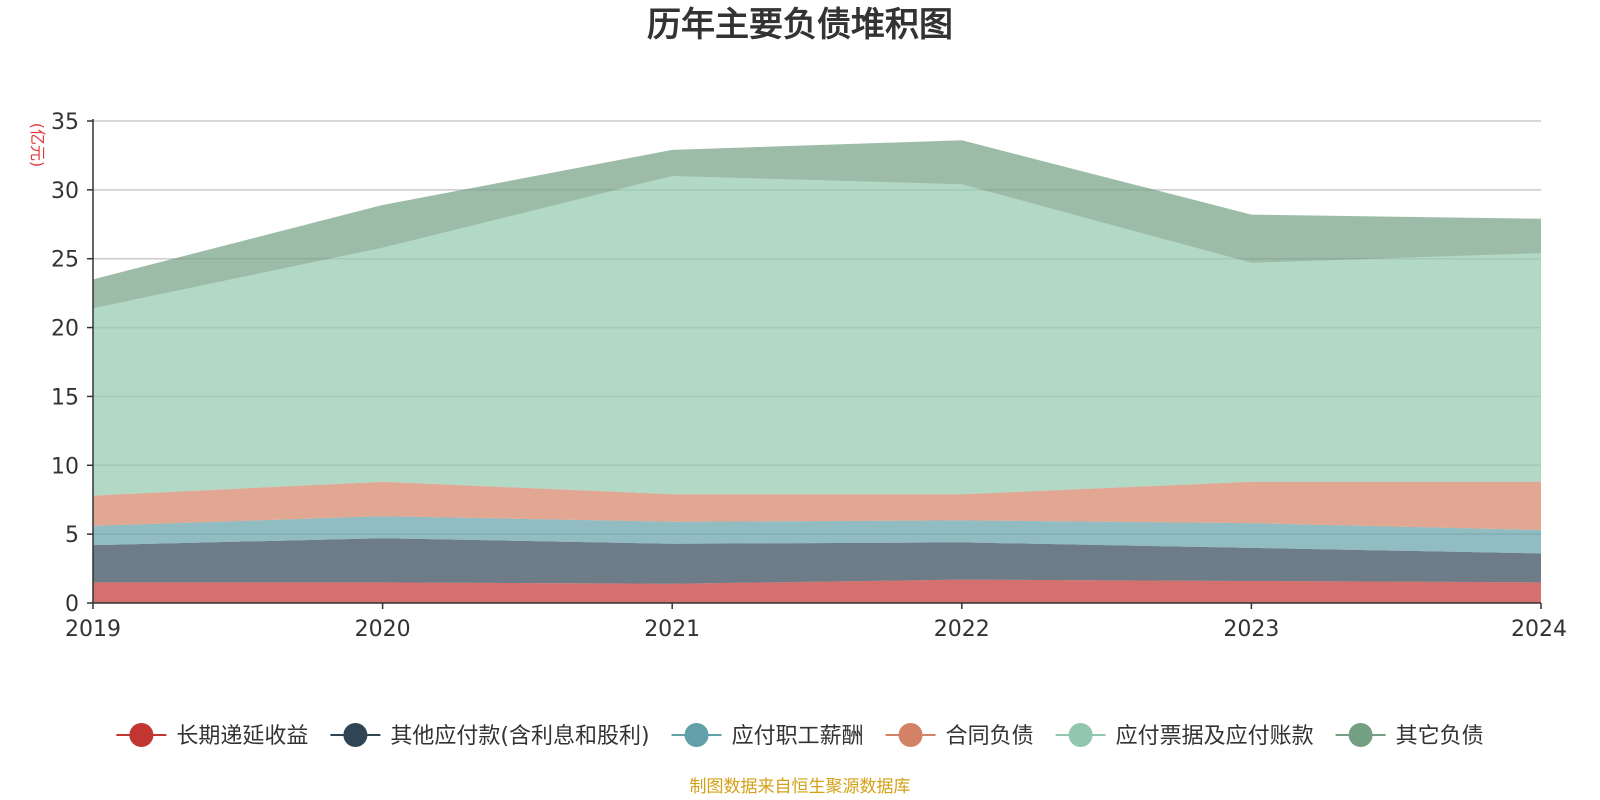  Describe the element at coordinates (1440, 736) in the screenshot. I see `legend-label: 其它负债` at that location.